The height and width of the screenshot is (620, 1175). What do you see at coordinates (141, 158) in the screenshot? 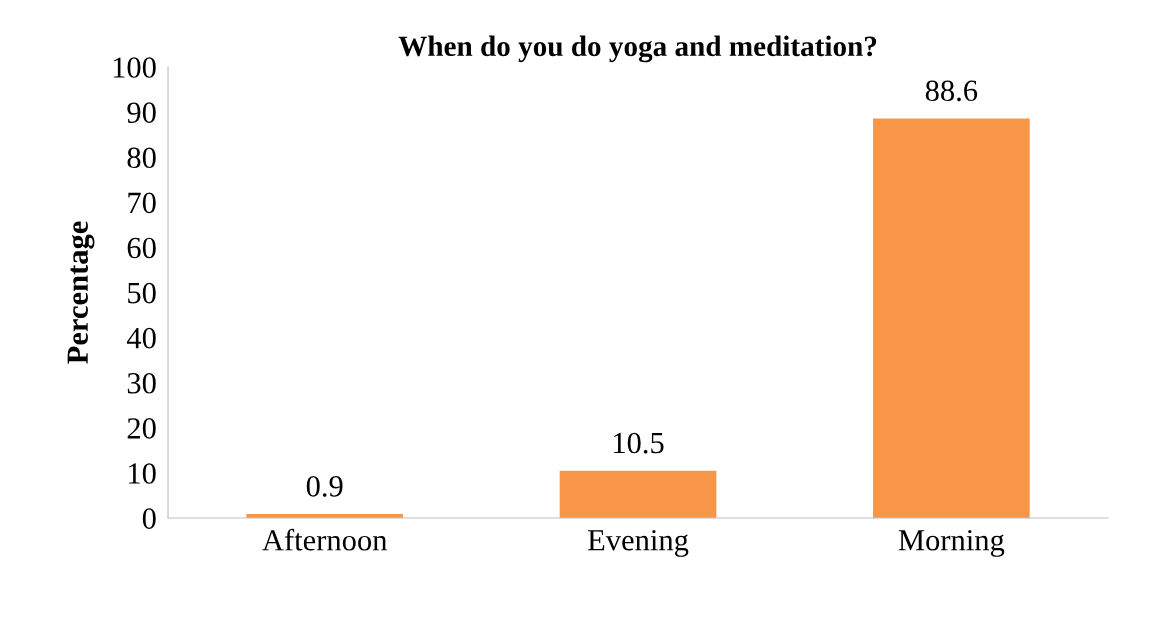
I see `y-tick-label: 80` at bounding box center [141, 158].